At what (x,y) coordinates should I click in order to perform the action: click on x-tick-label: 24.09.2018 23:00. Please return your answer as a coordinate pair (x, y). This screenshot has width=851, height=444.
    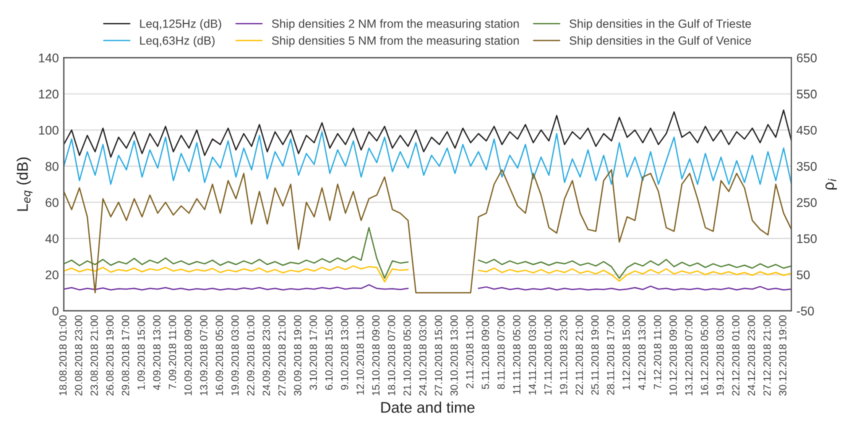
    Looking at the image, I should click on (266, 355).